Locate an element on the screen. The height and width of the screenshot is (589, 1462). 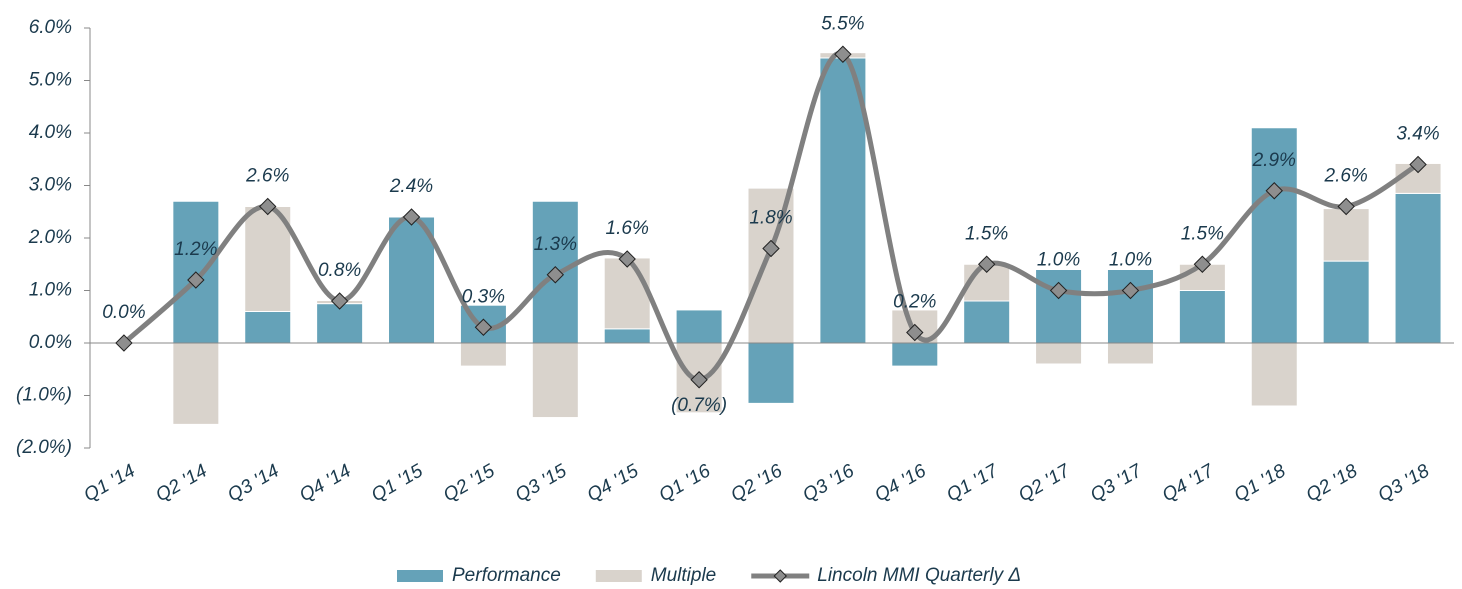
legend-item: Performance is located at coordinates (479, 575).